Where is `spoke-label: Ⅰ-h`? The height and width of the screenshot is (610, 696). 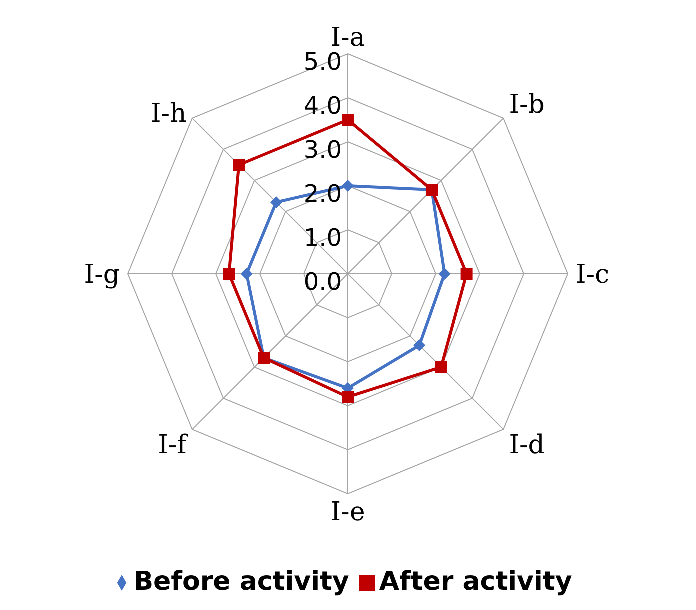
spoke-label: Ⅰ-h is located at coordinates (169, 114).